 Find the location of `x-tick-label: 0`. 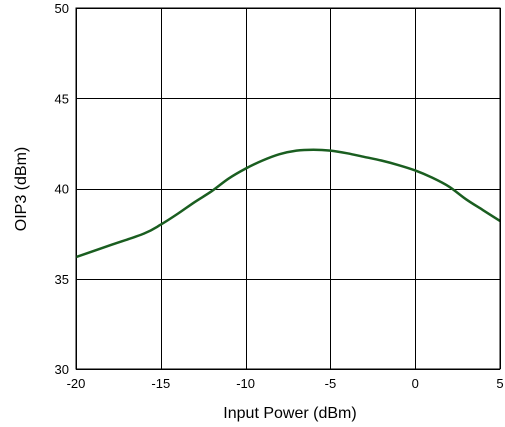

x-tick-label: 0 is located at coordinates (415, 383).